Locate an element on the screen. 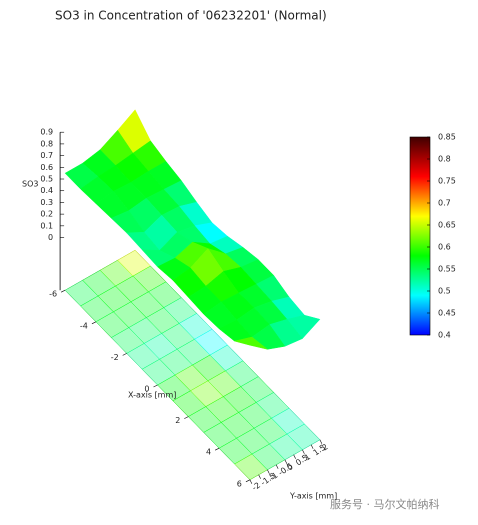 Image resolution: width=478 pixels, height=525 pixels. colorbar-tick-label: 0.85 is located at coordinates (447, 137).